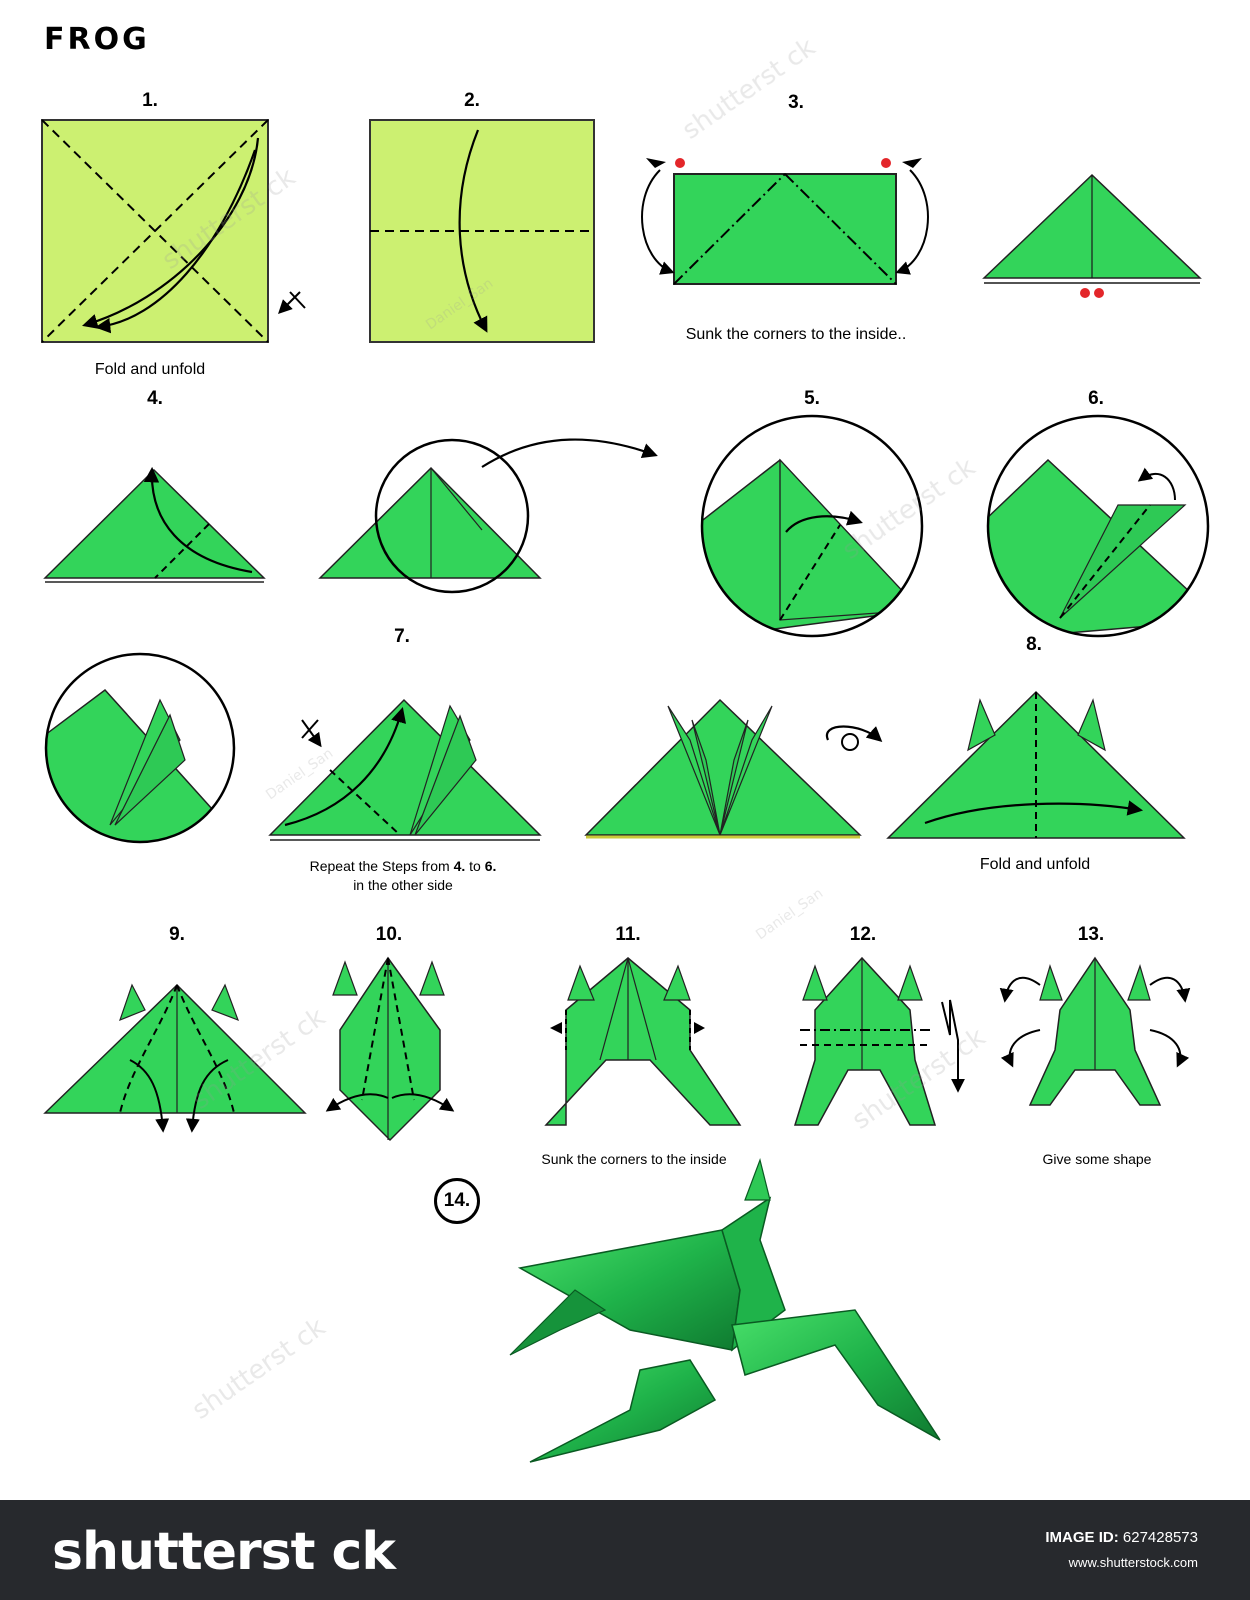  I want to click on step-3-diagram, so click(921, 228).